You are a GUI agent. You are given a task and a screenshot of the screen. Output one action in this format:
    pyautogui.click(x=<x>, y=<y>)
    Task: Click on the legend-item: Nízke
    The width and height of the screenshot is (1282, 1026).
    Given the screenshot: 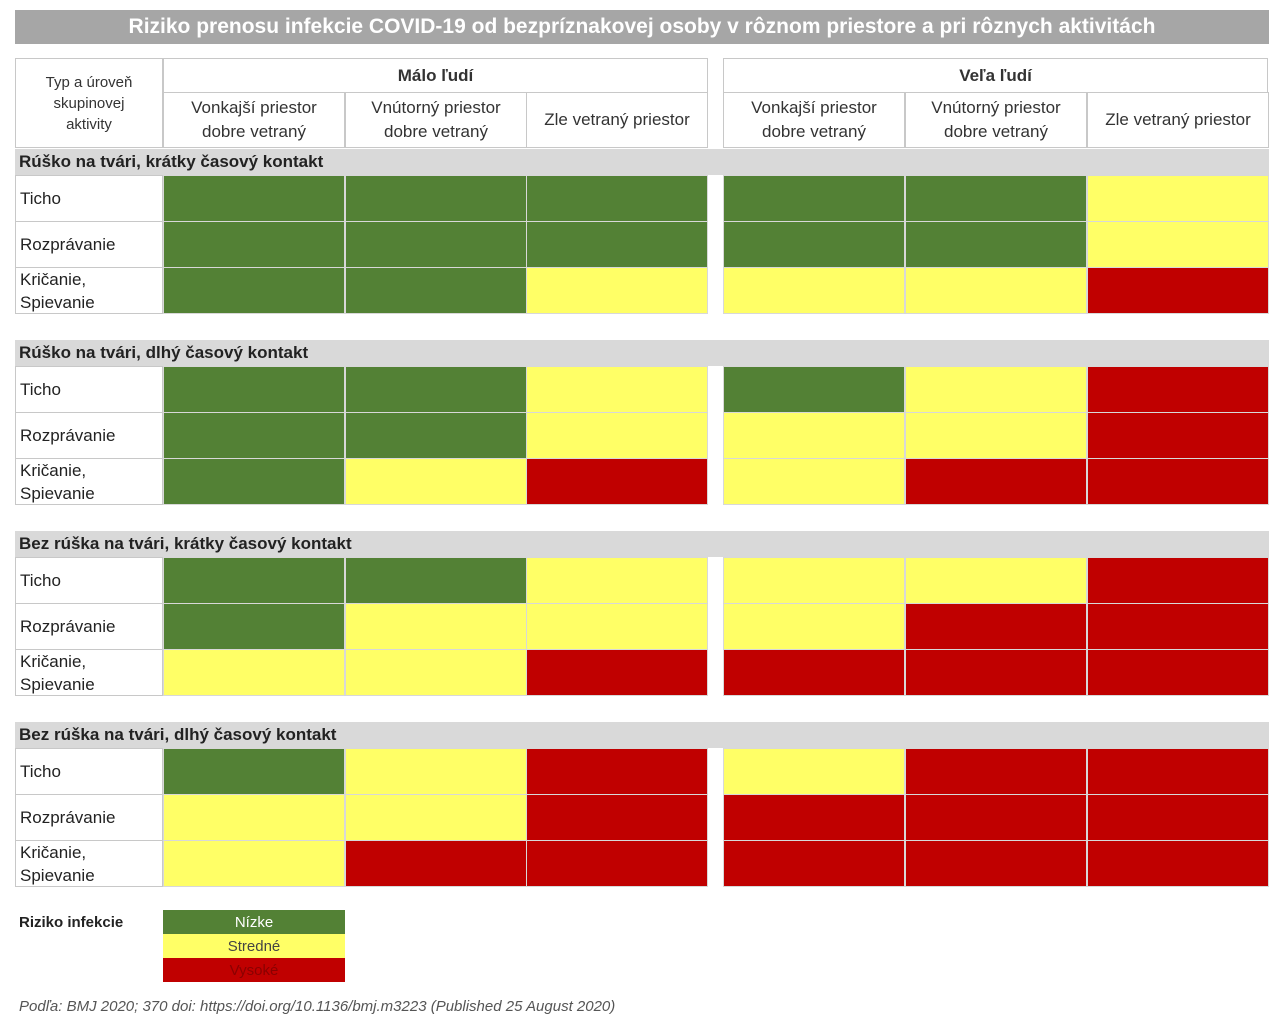 What is the action you would take?
    pyautogui.click(x=254, y=922)
    